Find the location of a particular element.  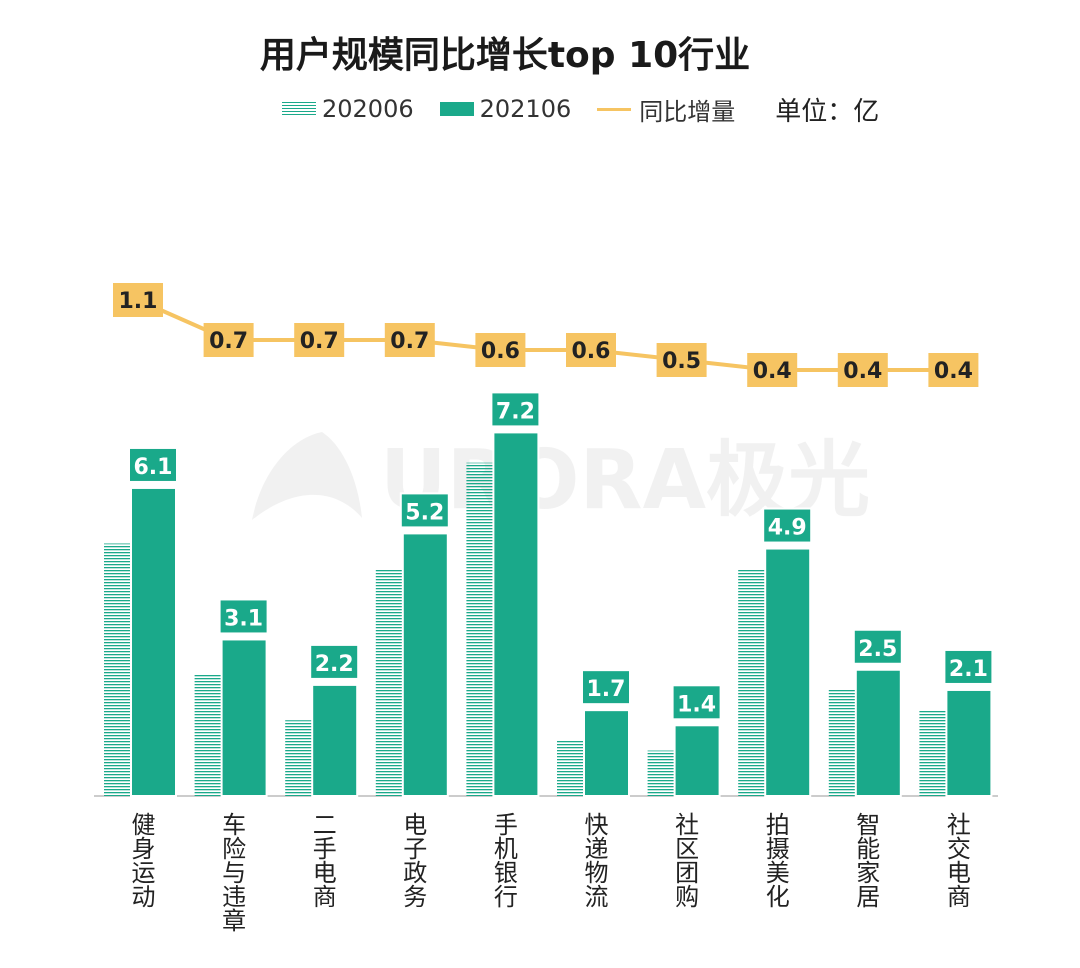

legend-item-202106: 202106 is located at coordinates (505, 109).